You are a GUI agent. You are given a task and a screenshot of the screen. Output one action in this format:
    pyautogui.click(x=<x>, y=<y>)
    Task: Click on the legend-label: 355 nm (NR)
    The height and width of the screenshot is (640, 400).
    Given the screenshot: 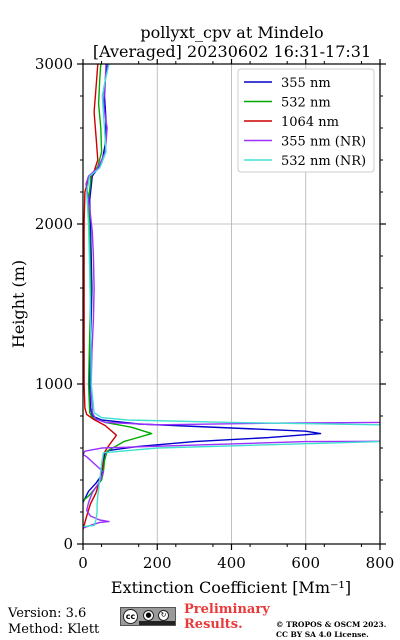 What is the action you would take?
    pyautogui.click(x=323, y=142)
    